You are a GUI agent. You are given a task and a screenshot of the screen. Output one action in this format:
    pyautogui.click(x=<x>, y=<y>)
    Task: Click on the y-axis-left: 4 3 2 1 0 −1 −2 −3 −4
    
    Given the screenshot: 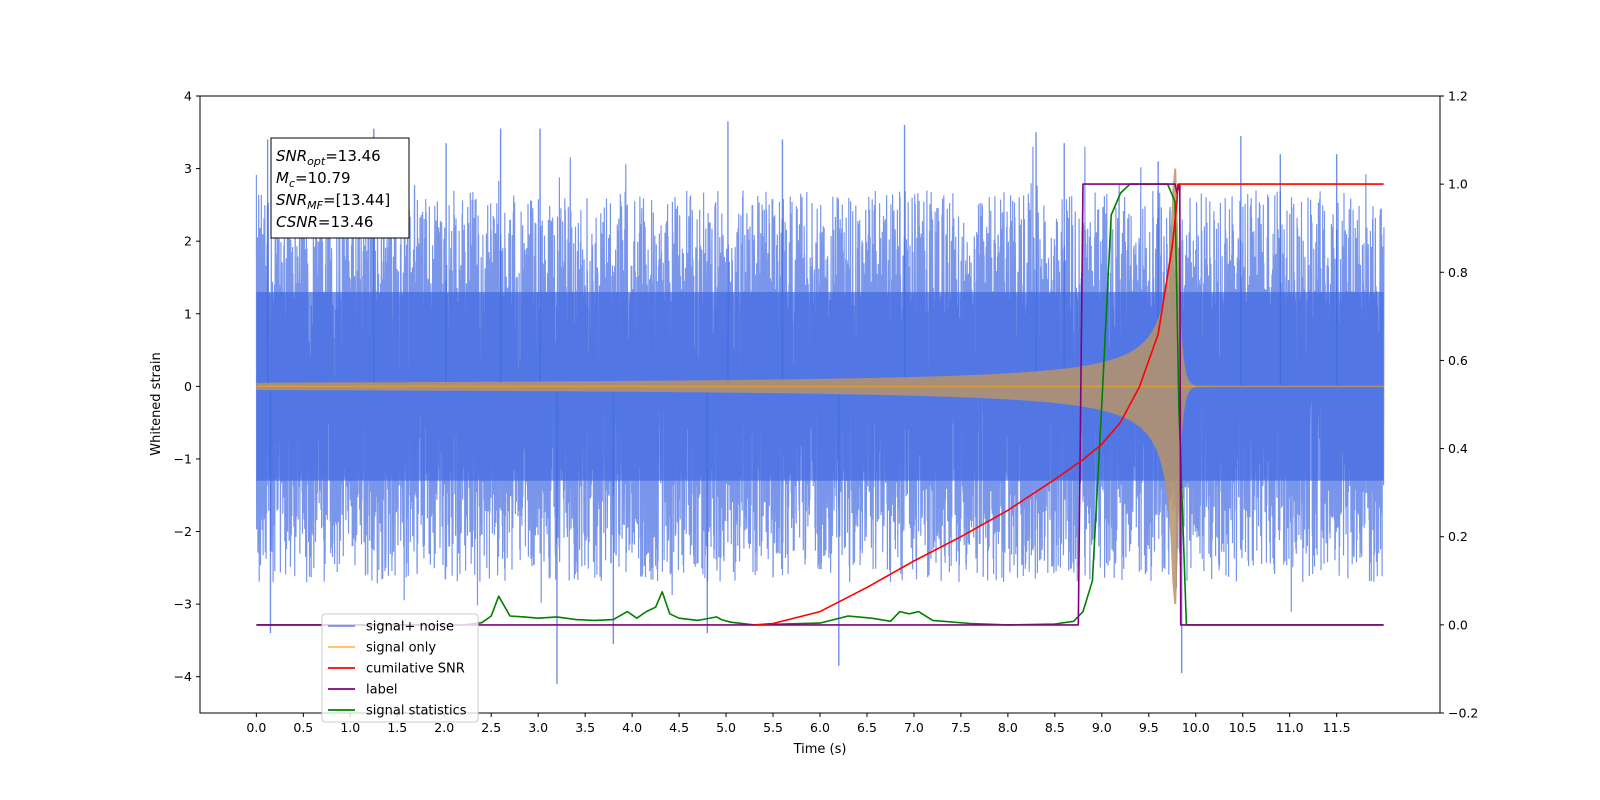 What is the action you would take?
    pyautogui.click(x=187, y=386)
    